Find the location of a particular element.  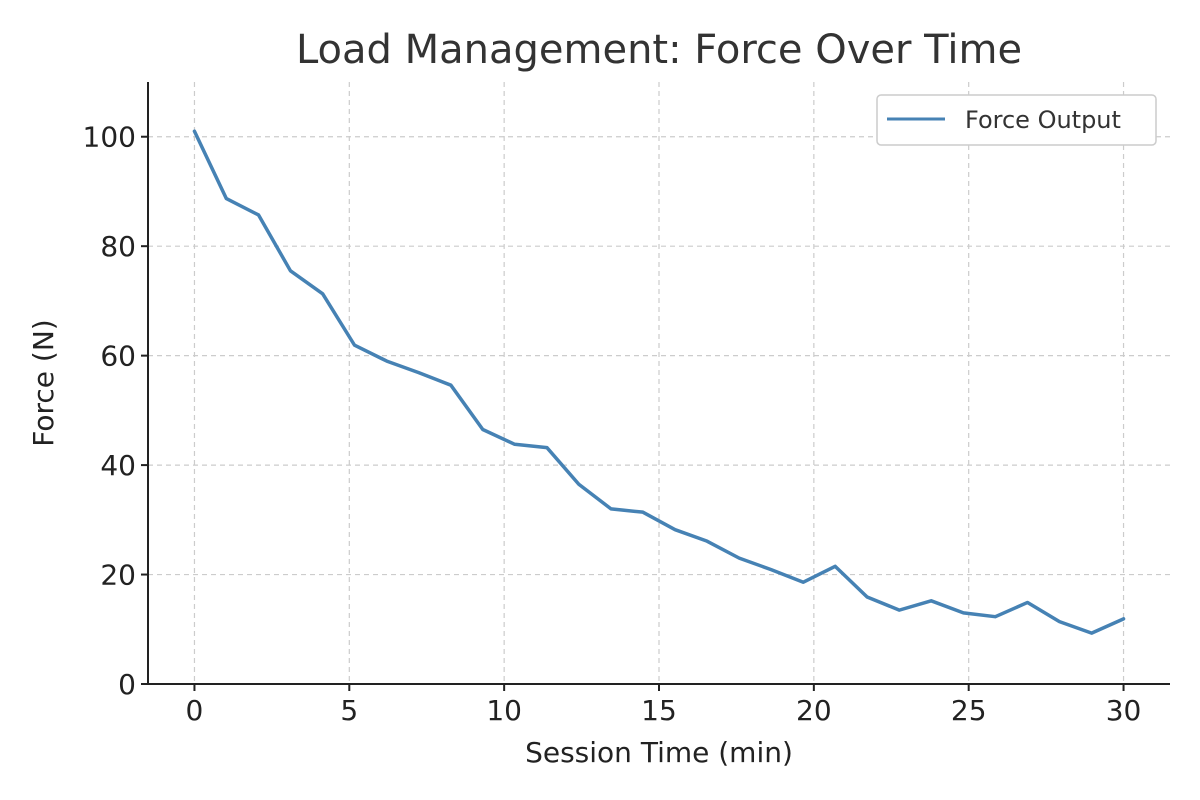

x-axis-label: Session Time (min) is located at coordinates (659, 752).